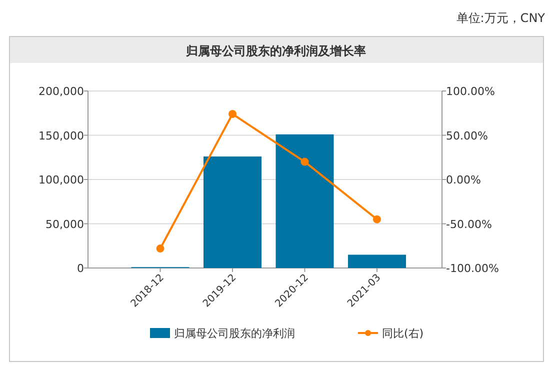 This screenshot has width=553, height=365. Describe the element at coordinates (80, 268) in the screenshot. I see `y-tick-label: 0` at that location.